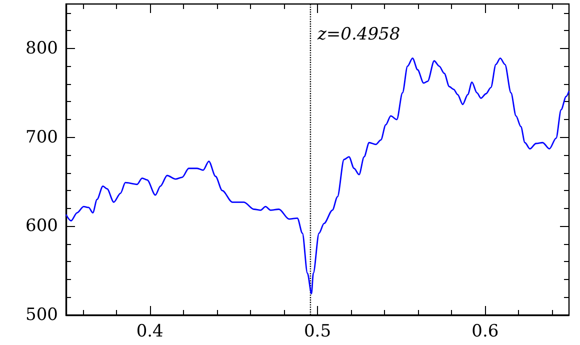 Image resolution: width=580 pixels, height=345 pixels. What do you see at coordinates (42, 48) in the screenshot?
I see `y-tick-label: 800` at bounding box center [42, 48].